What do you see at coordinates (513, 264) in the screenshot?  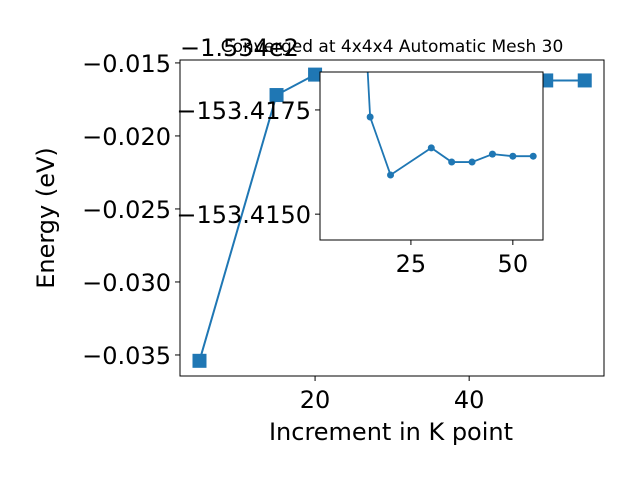 I see `x-tick-label: 50` at bounding box center [513, 264].